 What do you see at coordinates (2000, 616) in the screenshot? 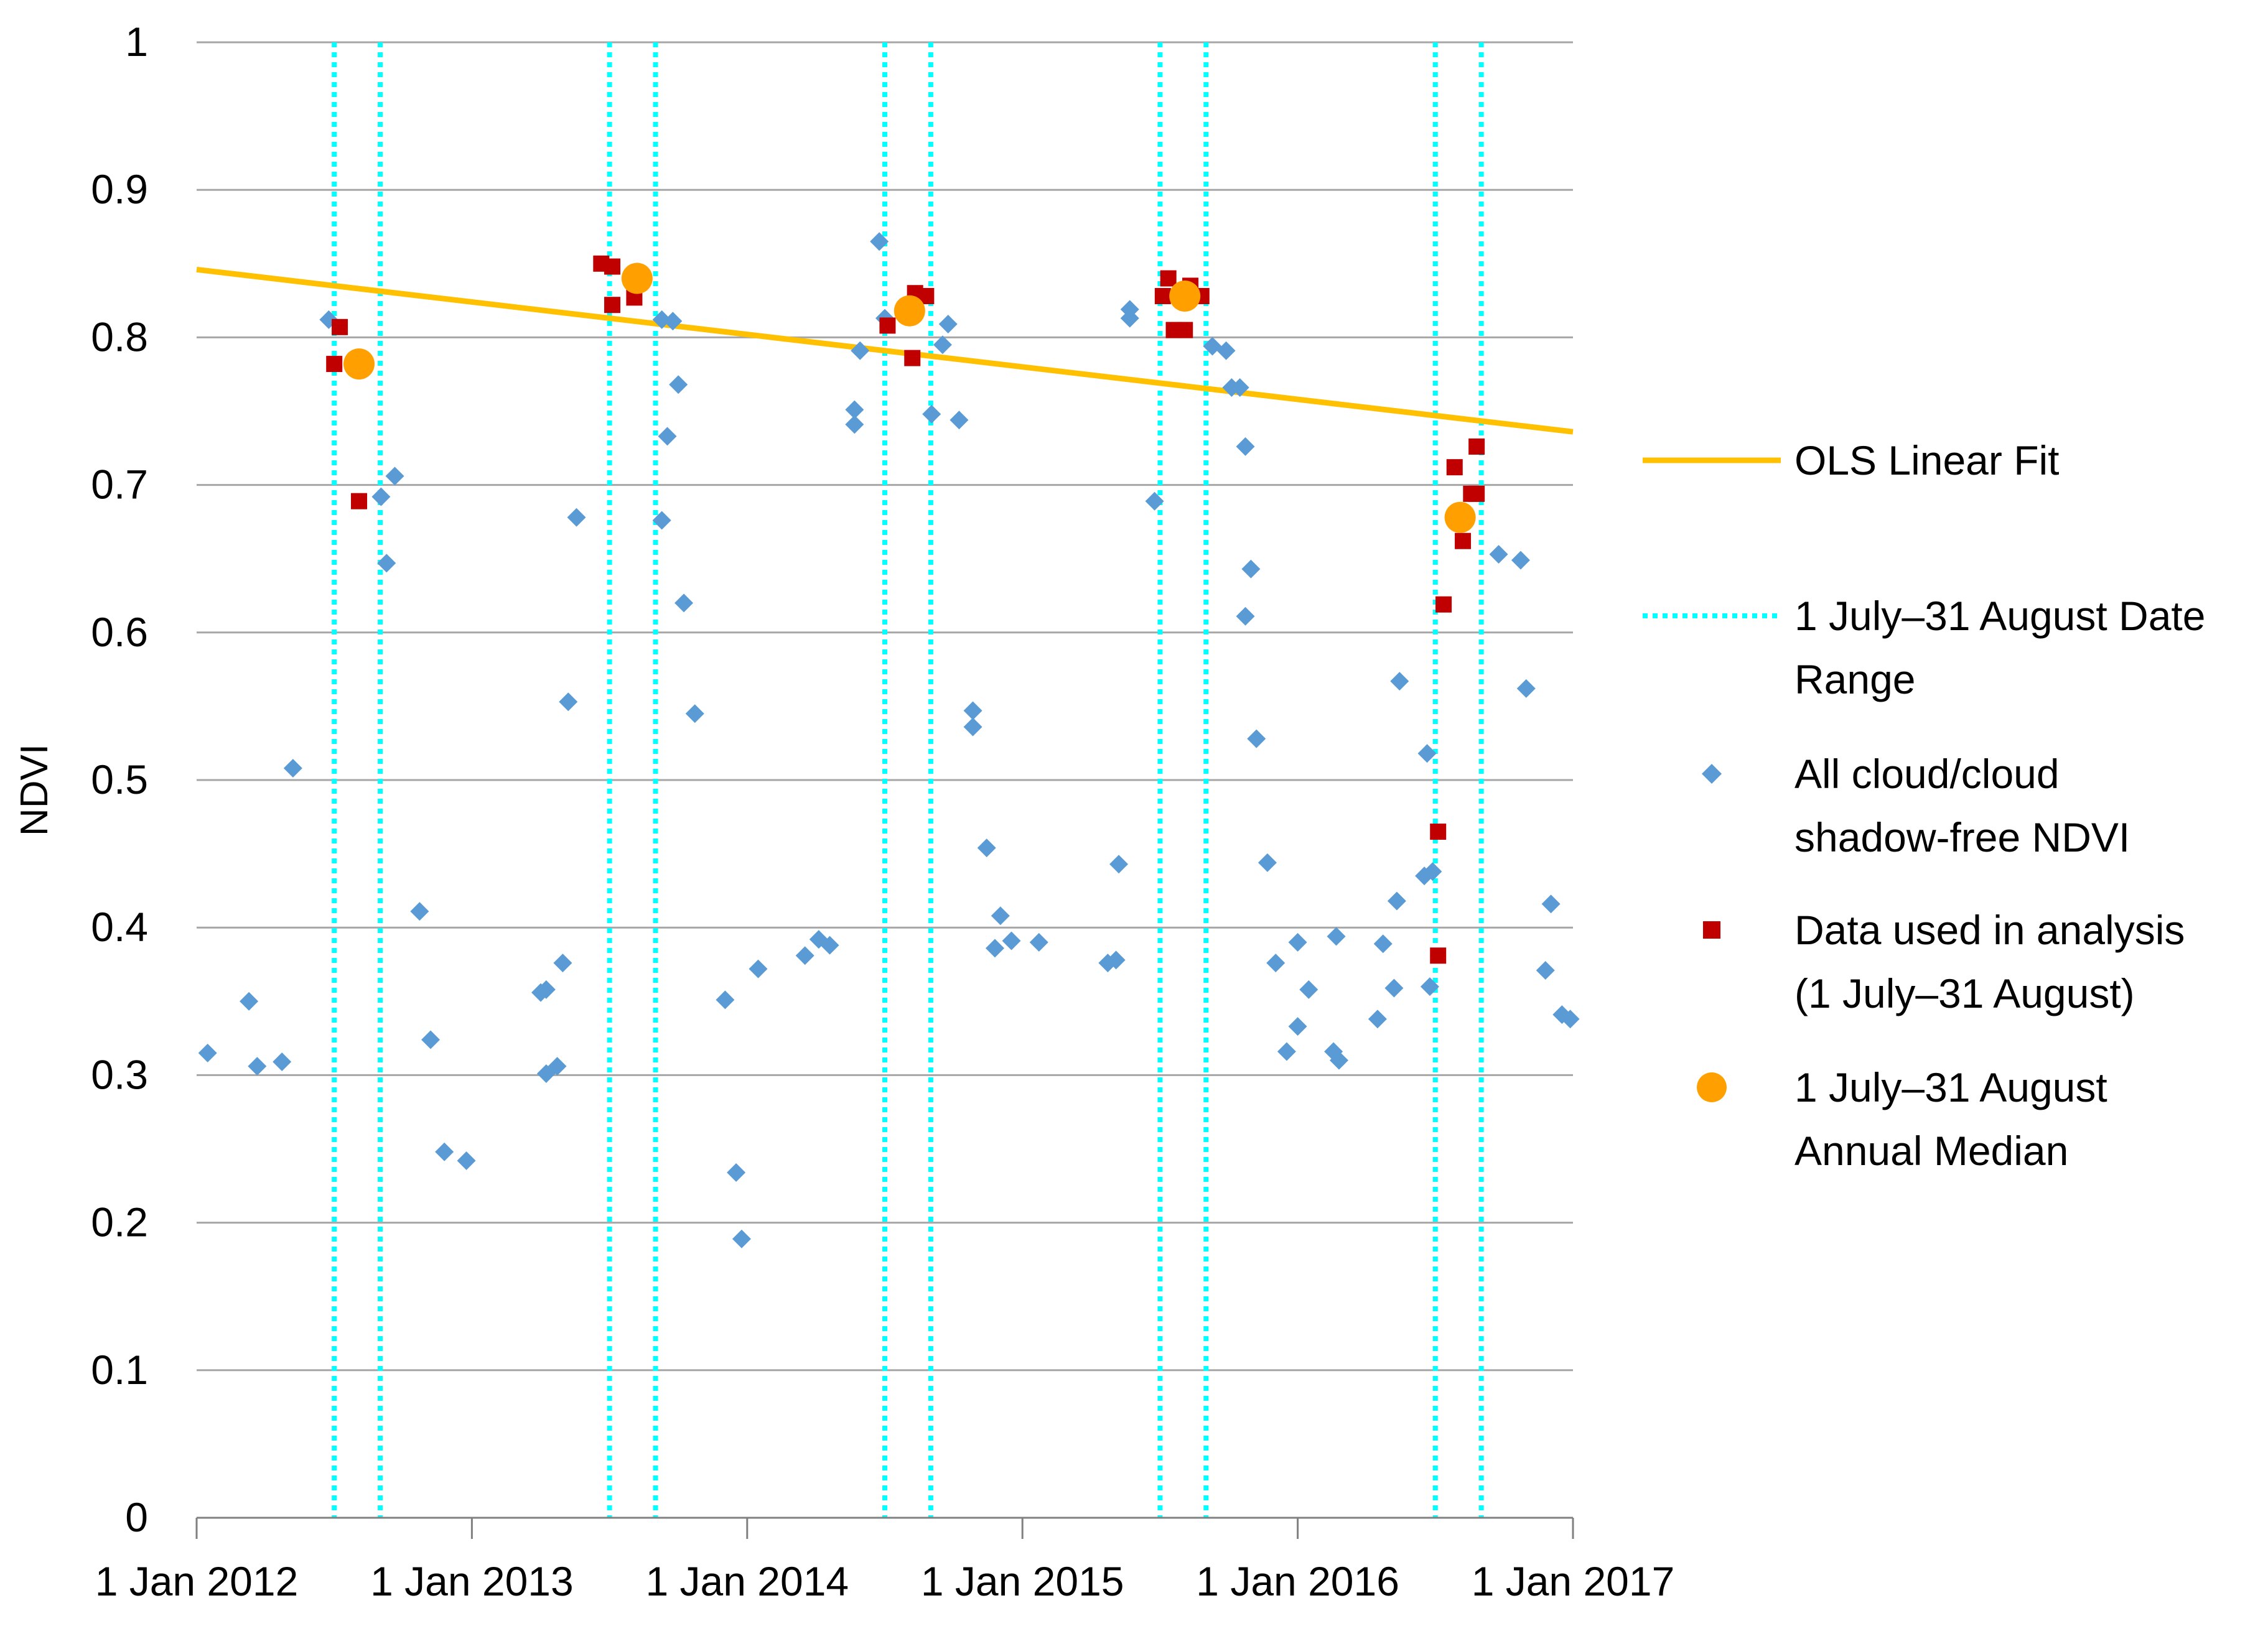
I see `legend-label: 1 July–31 August Date` at bounding box center [2000, 616].